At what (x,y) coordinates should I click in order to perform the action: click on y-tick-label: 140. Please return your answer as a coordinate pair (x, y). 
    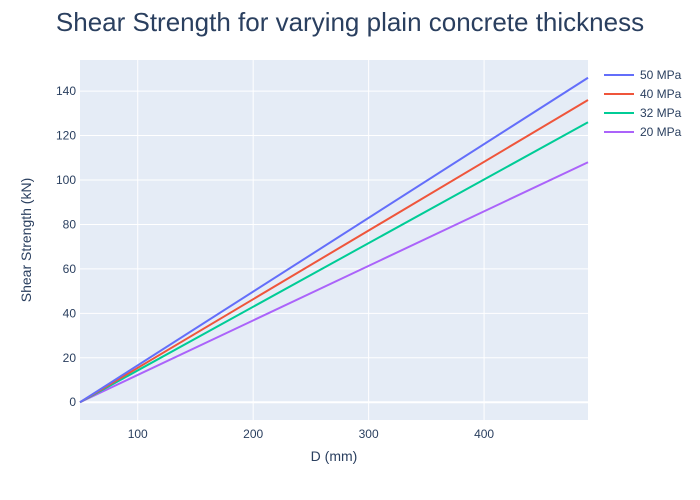
    Looking at the image, I should click on (66, 91).